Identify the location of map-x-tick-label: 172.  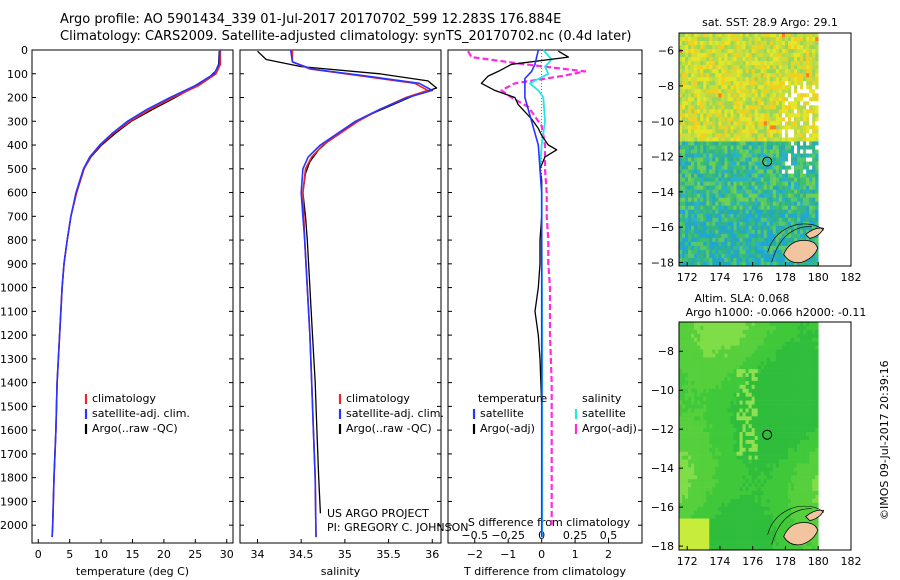
(687, 277).